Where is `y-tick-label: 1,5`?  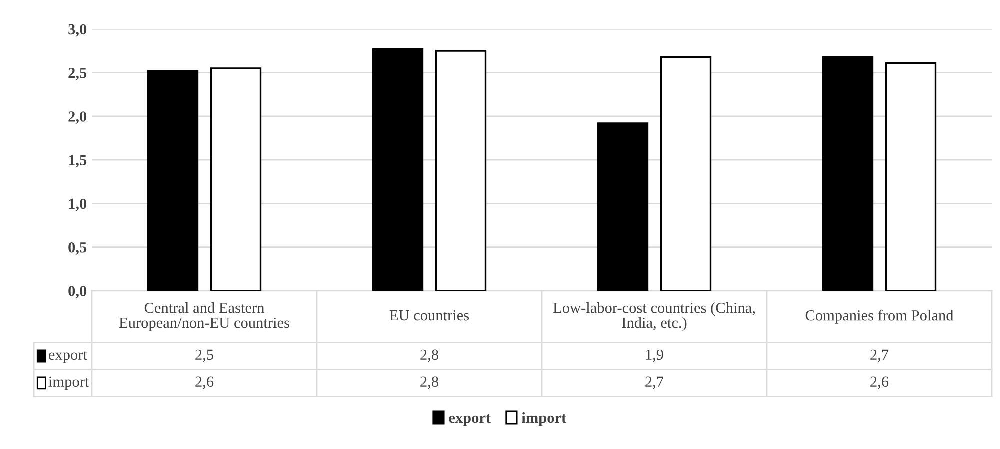
y-tick-label: 1,5 is located at coordinates (78, 161).